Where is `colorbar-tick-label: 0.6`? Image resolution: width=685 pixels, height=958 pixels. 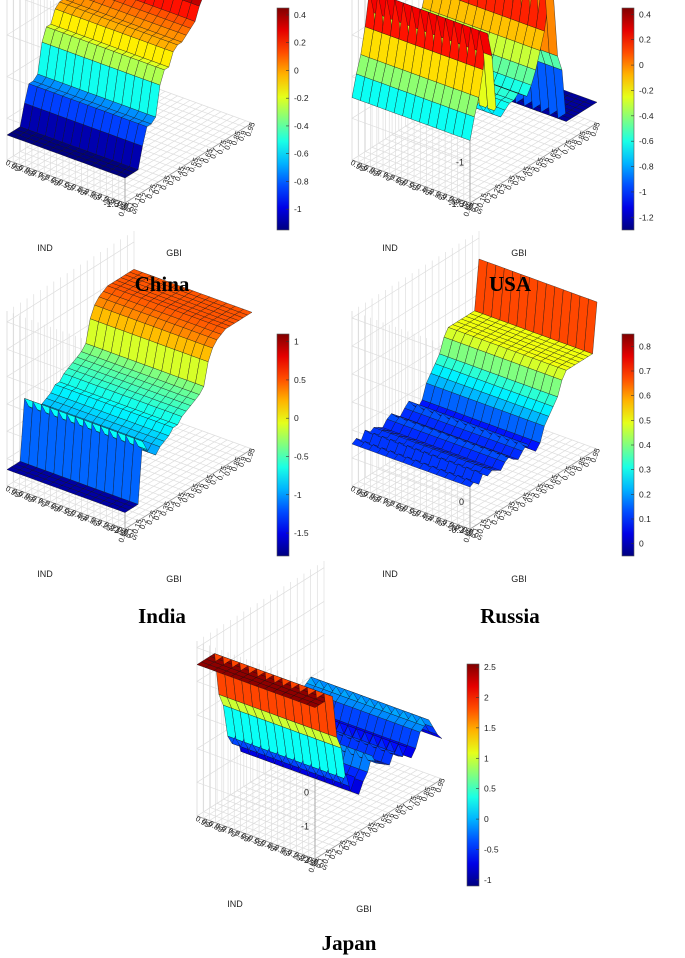 colorbar-tick-label: 0.6 is located at coordinates (645, 396).